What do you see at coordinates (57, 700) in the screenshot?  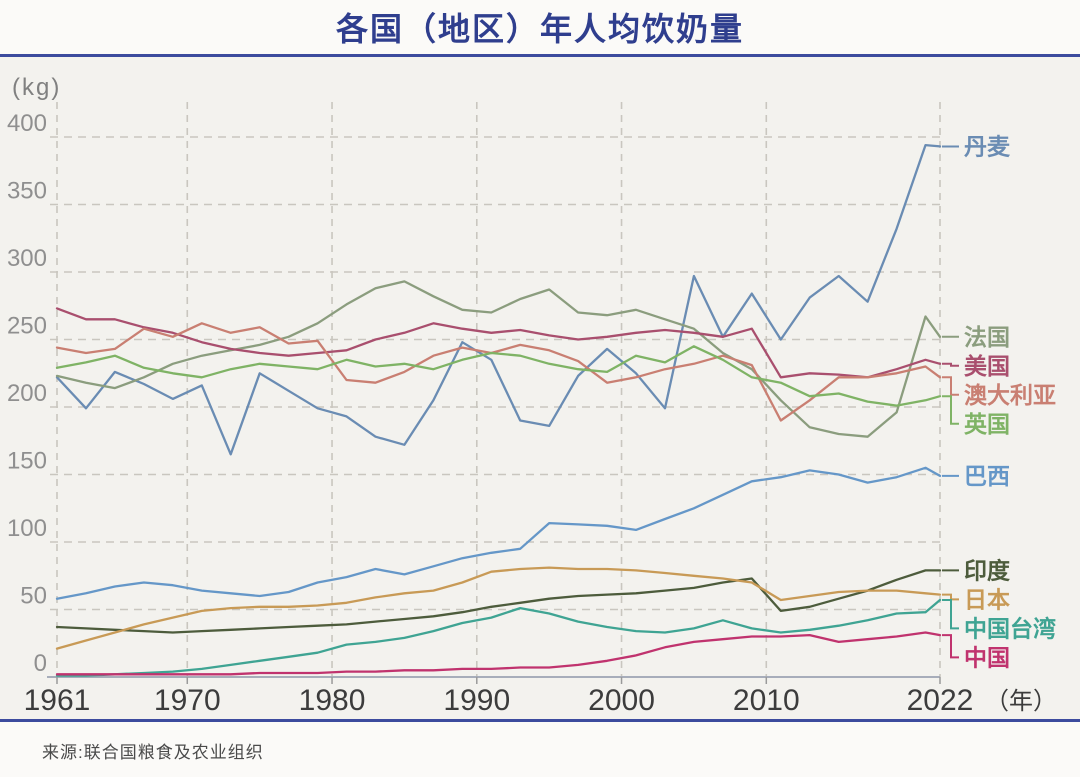 I see `x-tick-label: 1961` at bounding box center [57, 700].